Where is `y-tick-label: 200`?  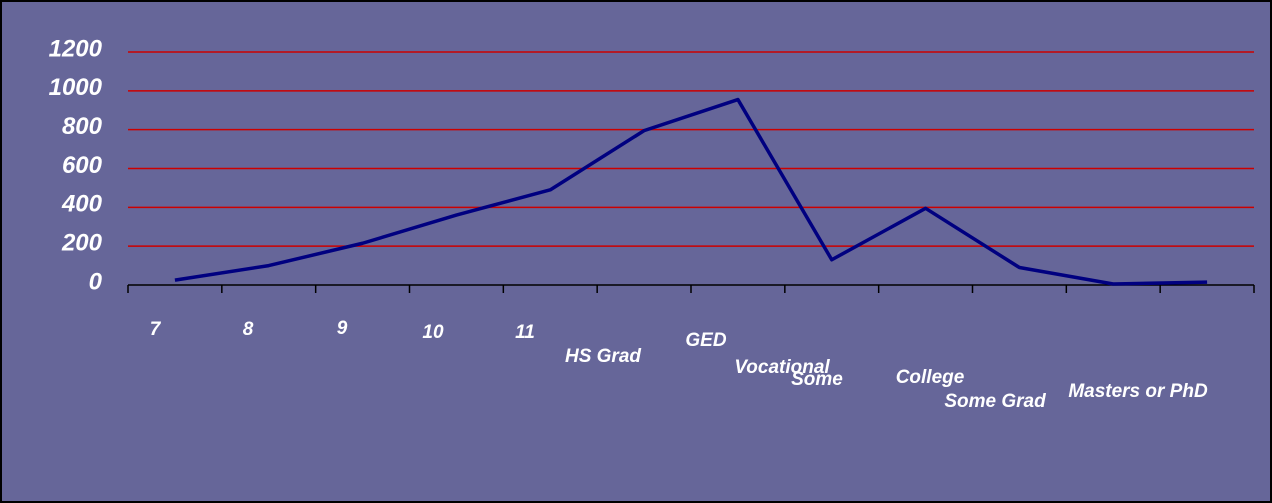 y-tick-label: 200 is located at coordinates (82, 243).